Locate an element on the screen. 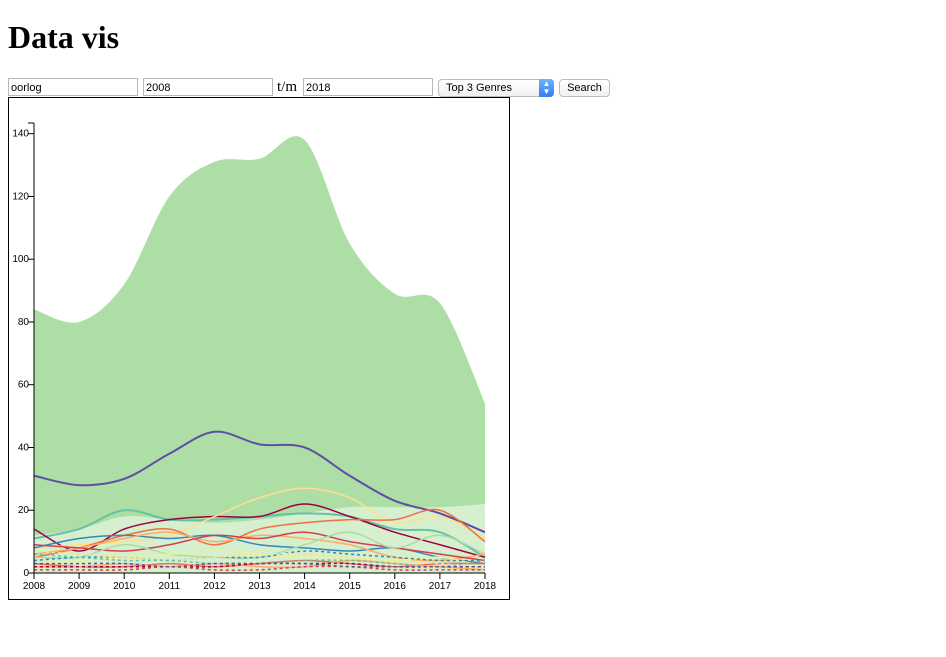  y-tick-label: 120 is located at coordinates (20, 196).